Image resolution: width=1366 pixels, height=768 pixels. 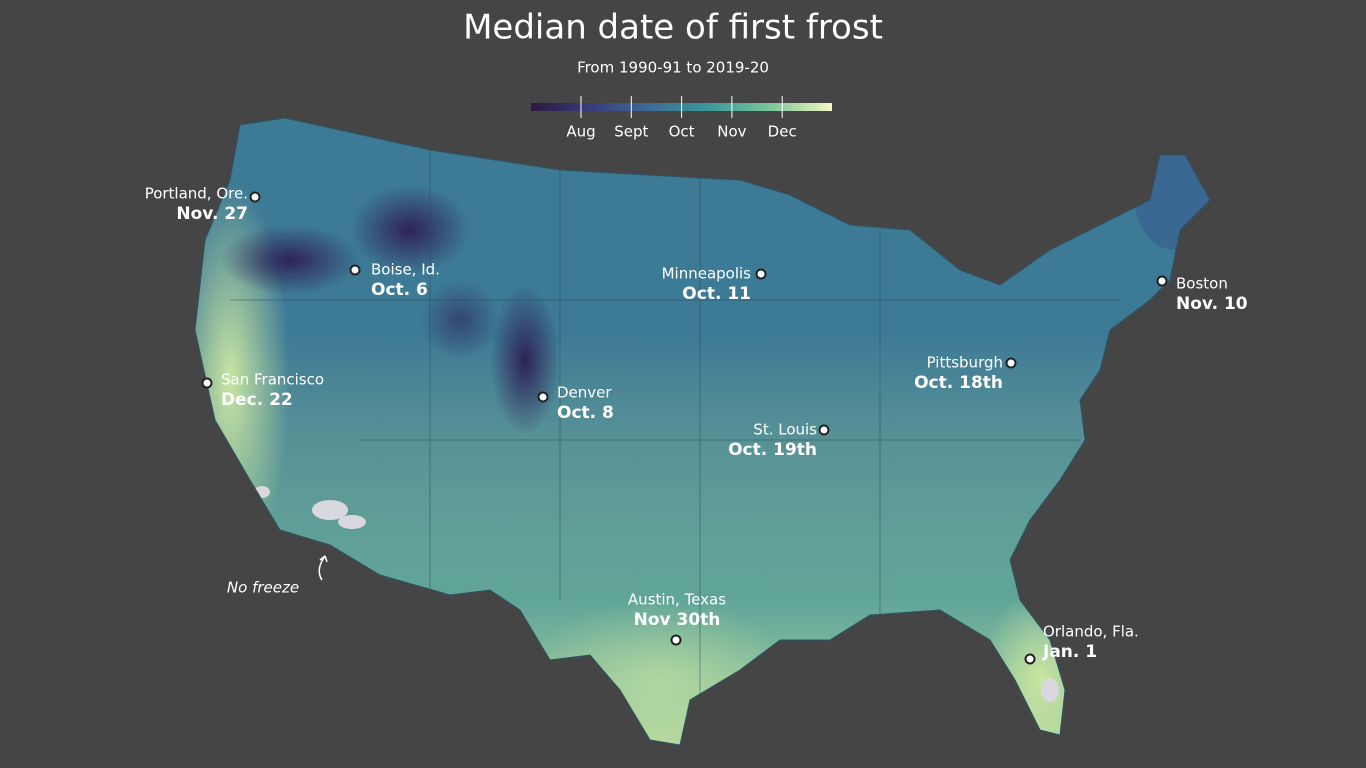 I want to click on legend: Aug Sept Oct Nov Dec, so click(x=681, y=118).